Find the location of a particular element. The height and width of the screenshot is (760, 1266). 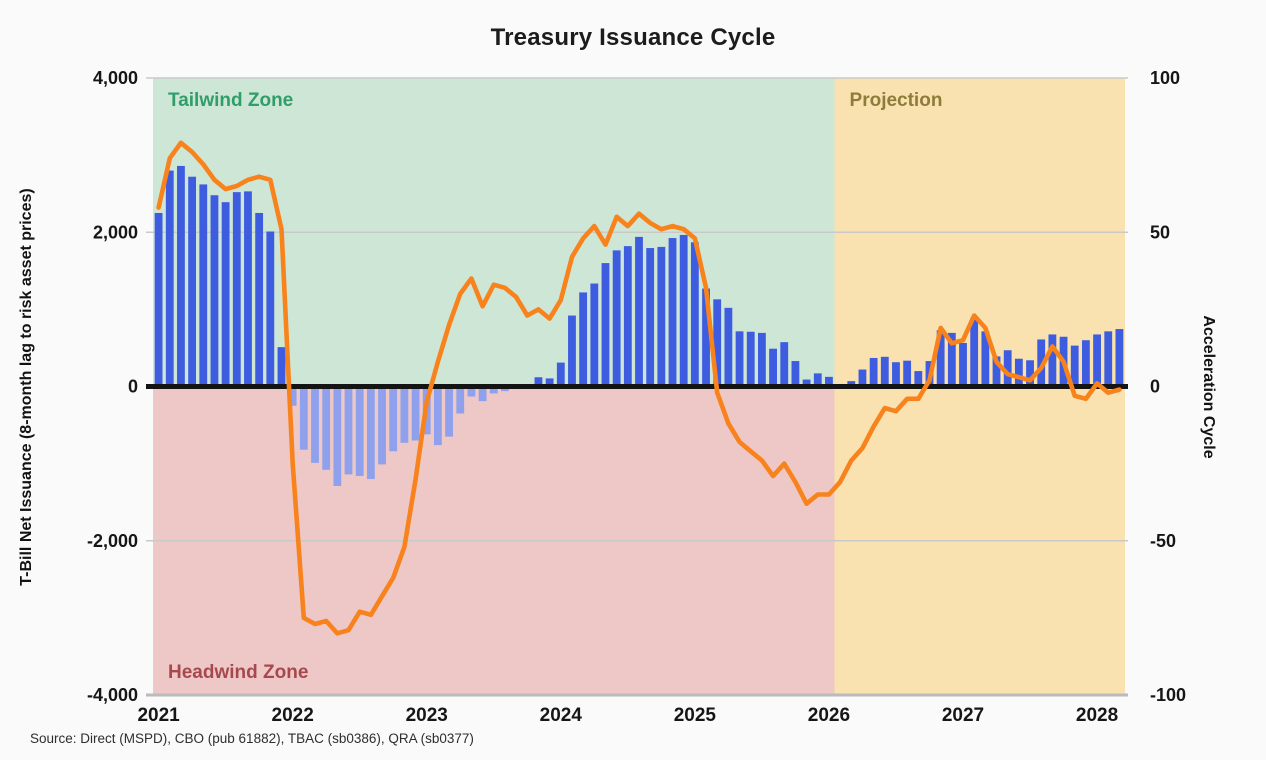

chart-title: Treasury Issuance Cycle is located at coordinates (633, 37).